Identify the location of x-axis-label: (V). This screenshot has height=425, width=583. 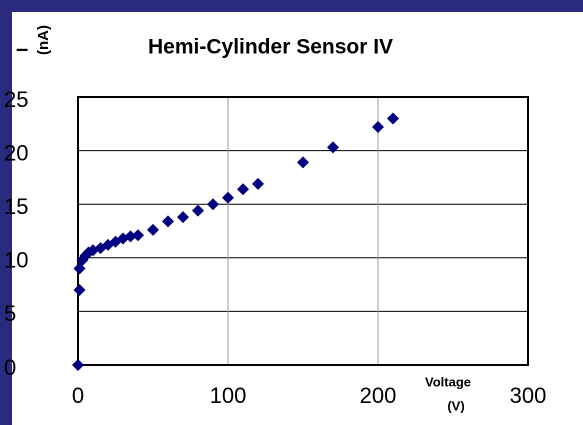
(455, 405).